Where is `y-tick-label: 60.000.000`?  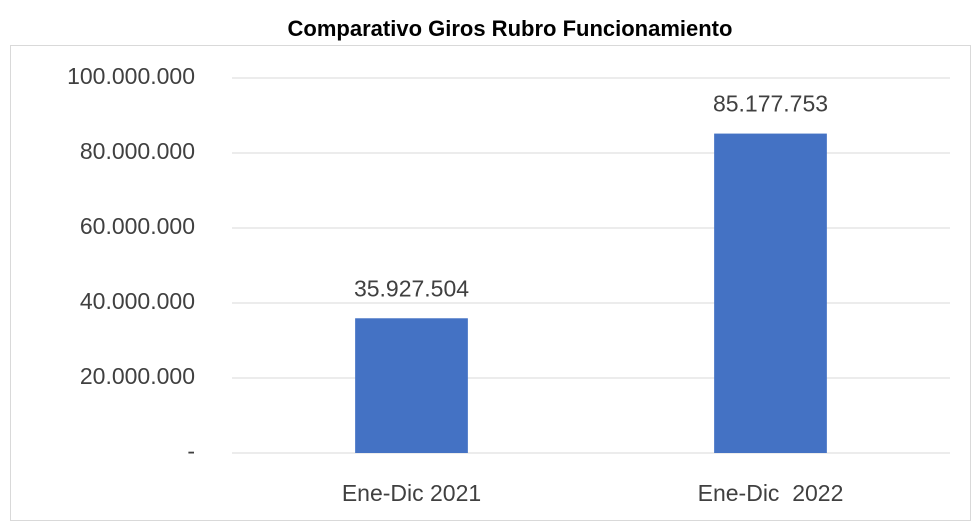
y-tick-label: 60.000.000 is located at coordinates (137, 226).